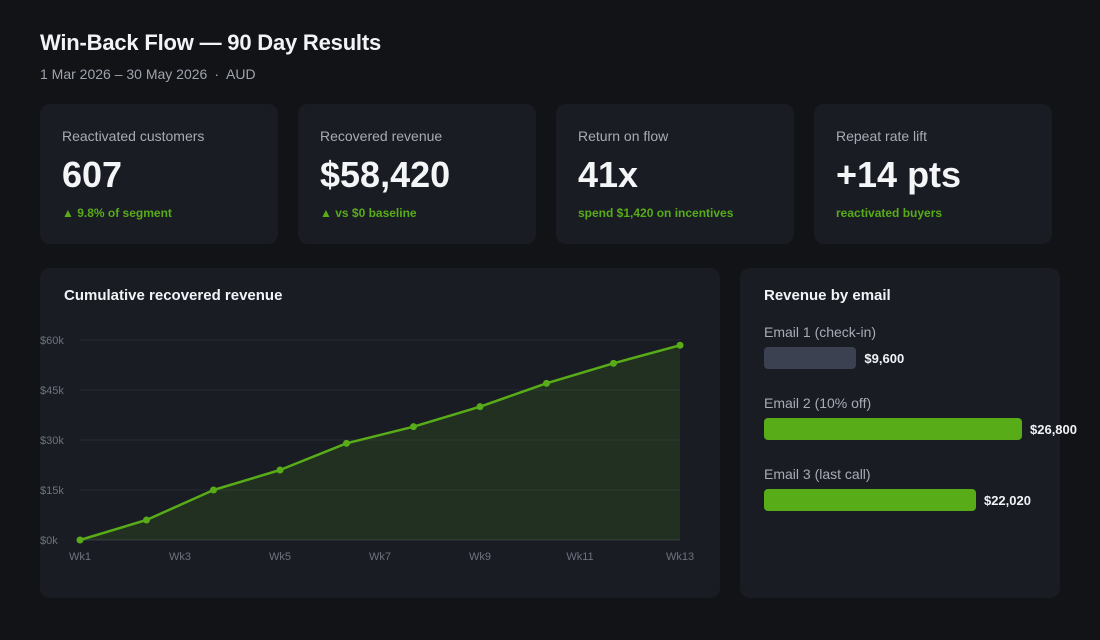 Image resolution: width=1100 pixels, height=640 pixels. What do you see at coordinates (80, 557) in the screenshot?
I see `x-tick-label: Wk1` at bounding box center [80, 557].